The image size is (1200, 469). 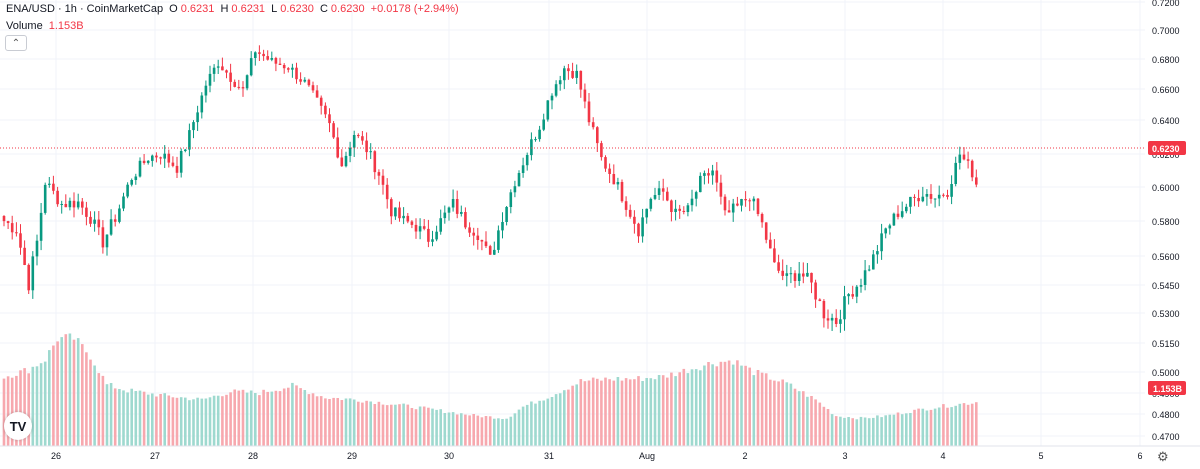 What do you see at coordinates (24, 26) in the screenshot?
I see `volume-label: Volume` at bounding box center [24, 26].